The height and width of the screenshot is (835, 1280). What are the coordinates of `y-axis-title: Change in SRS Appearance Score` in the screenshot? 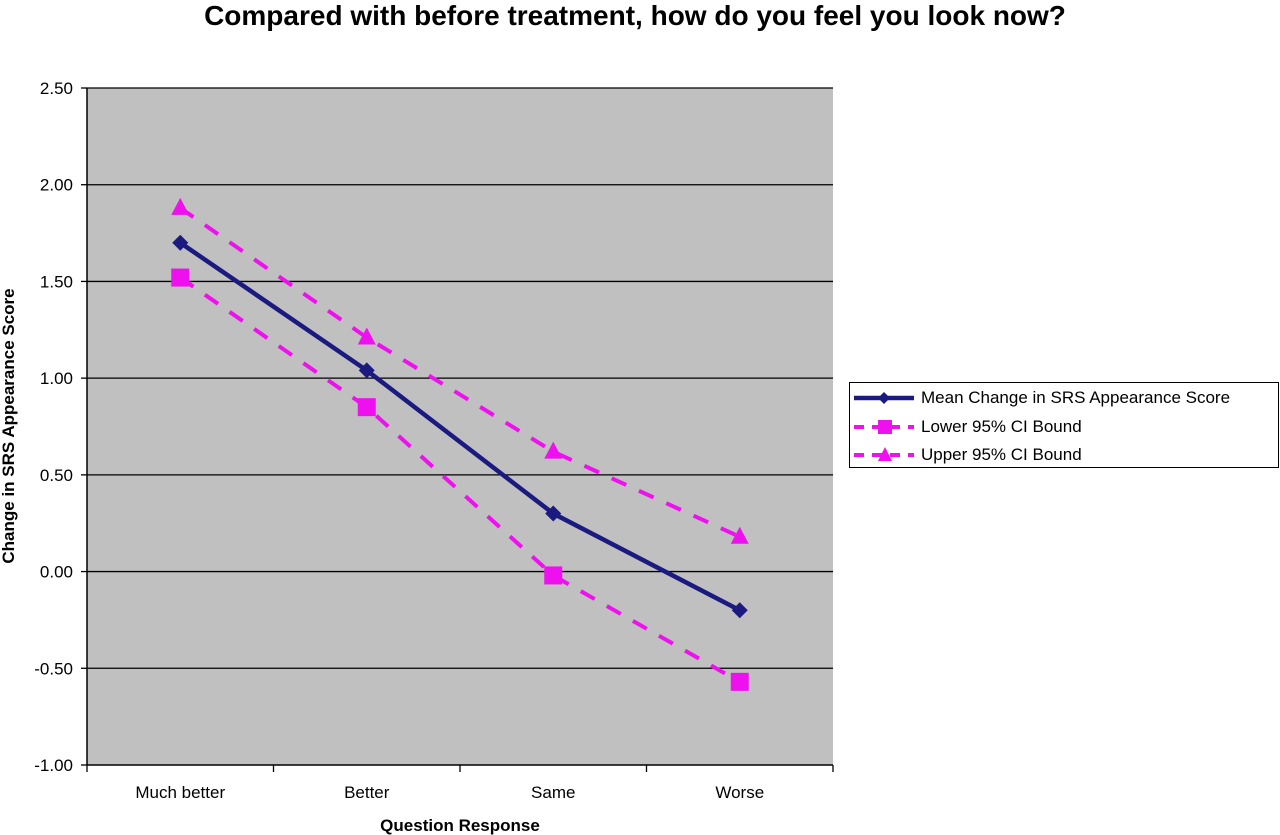 It's located at (9, 425).